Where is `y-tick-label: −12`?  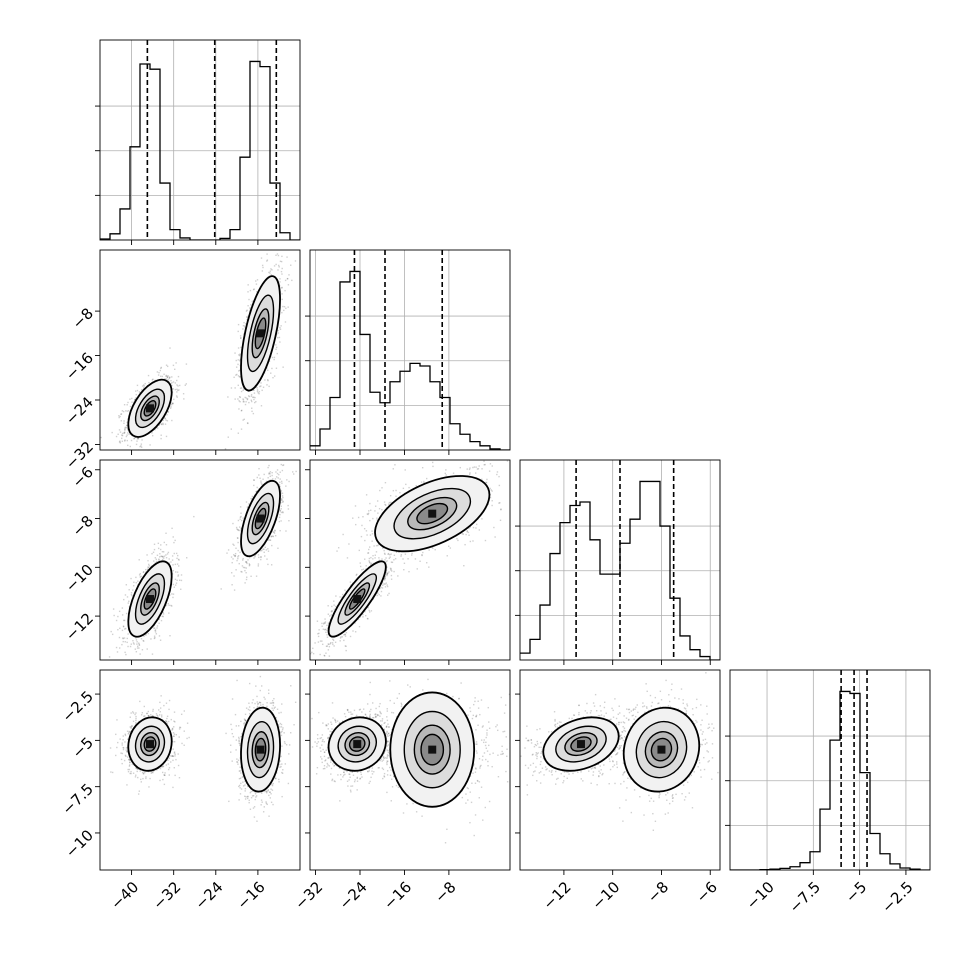
y-tick-label: −12 is located at coordinates (79, 626).